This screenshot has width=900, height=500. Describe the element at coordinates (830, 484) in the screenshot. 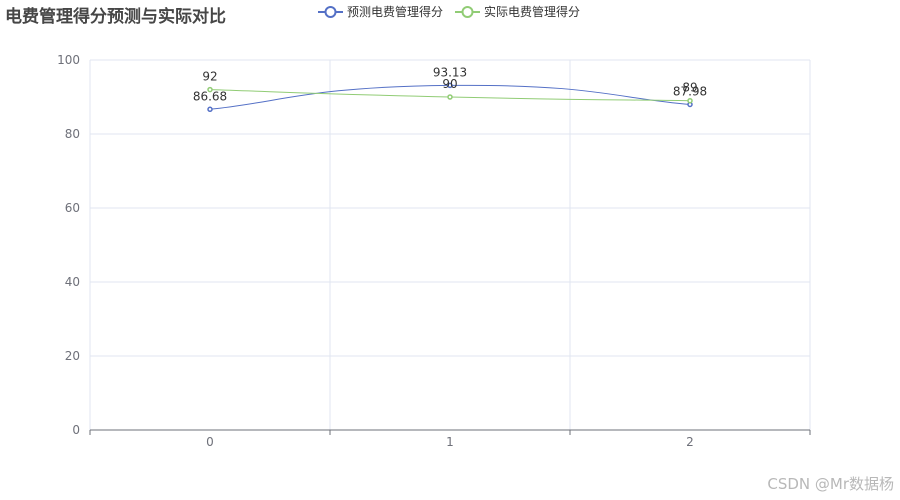

I see `watermark: CSDN @Mr数据杨` at that location.